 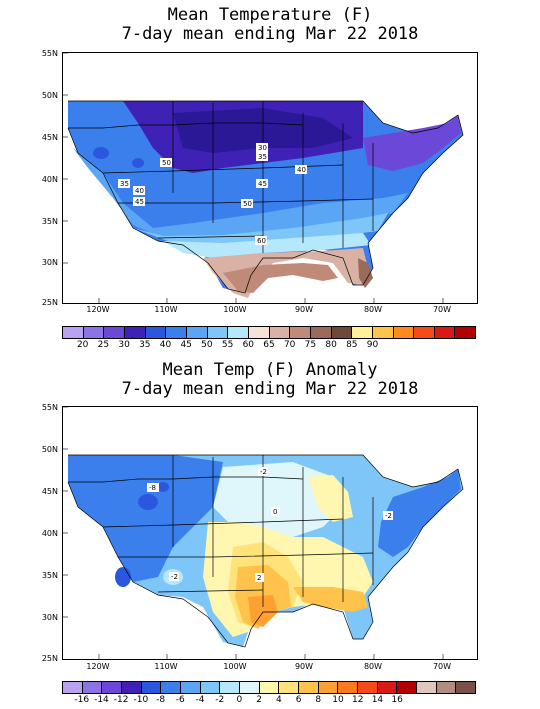 What do you see at coordinates (152, 488) in the screenshot?
I see `contour-label: -8` at bounding box center [152, 488].